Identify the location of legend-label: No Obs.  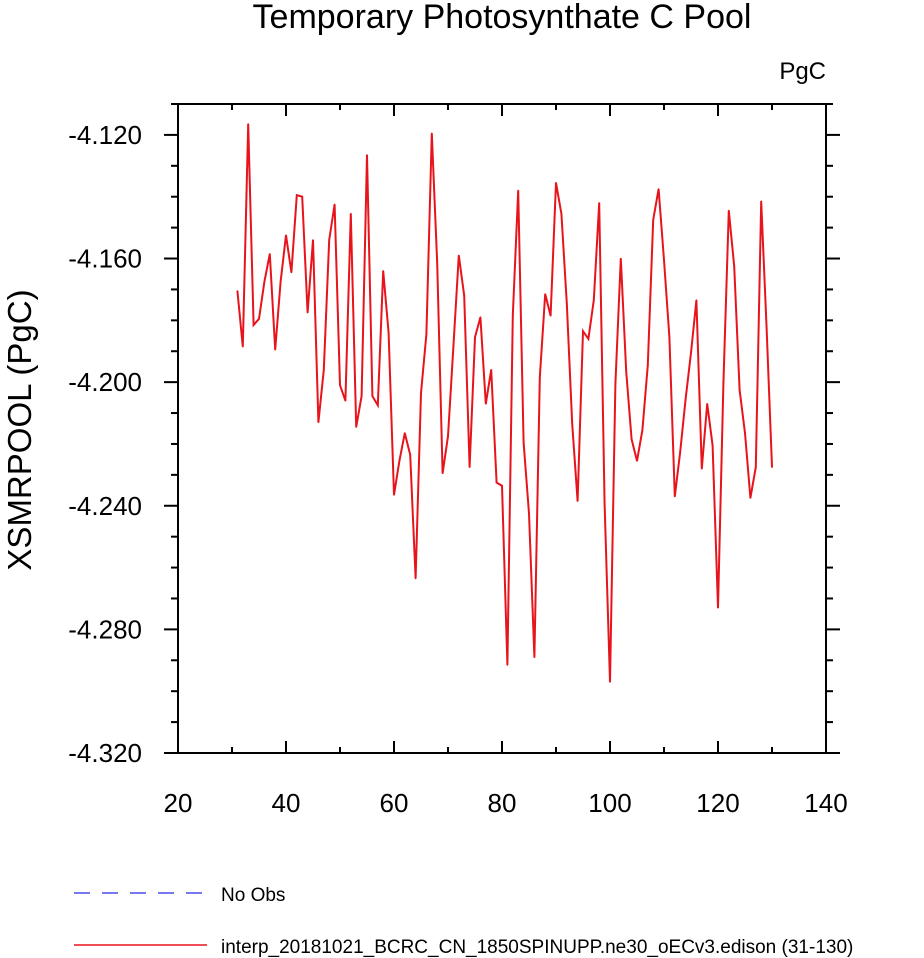
(253, 895).